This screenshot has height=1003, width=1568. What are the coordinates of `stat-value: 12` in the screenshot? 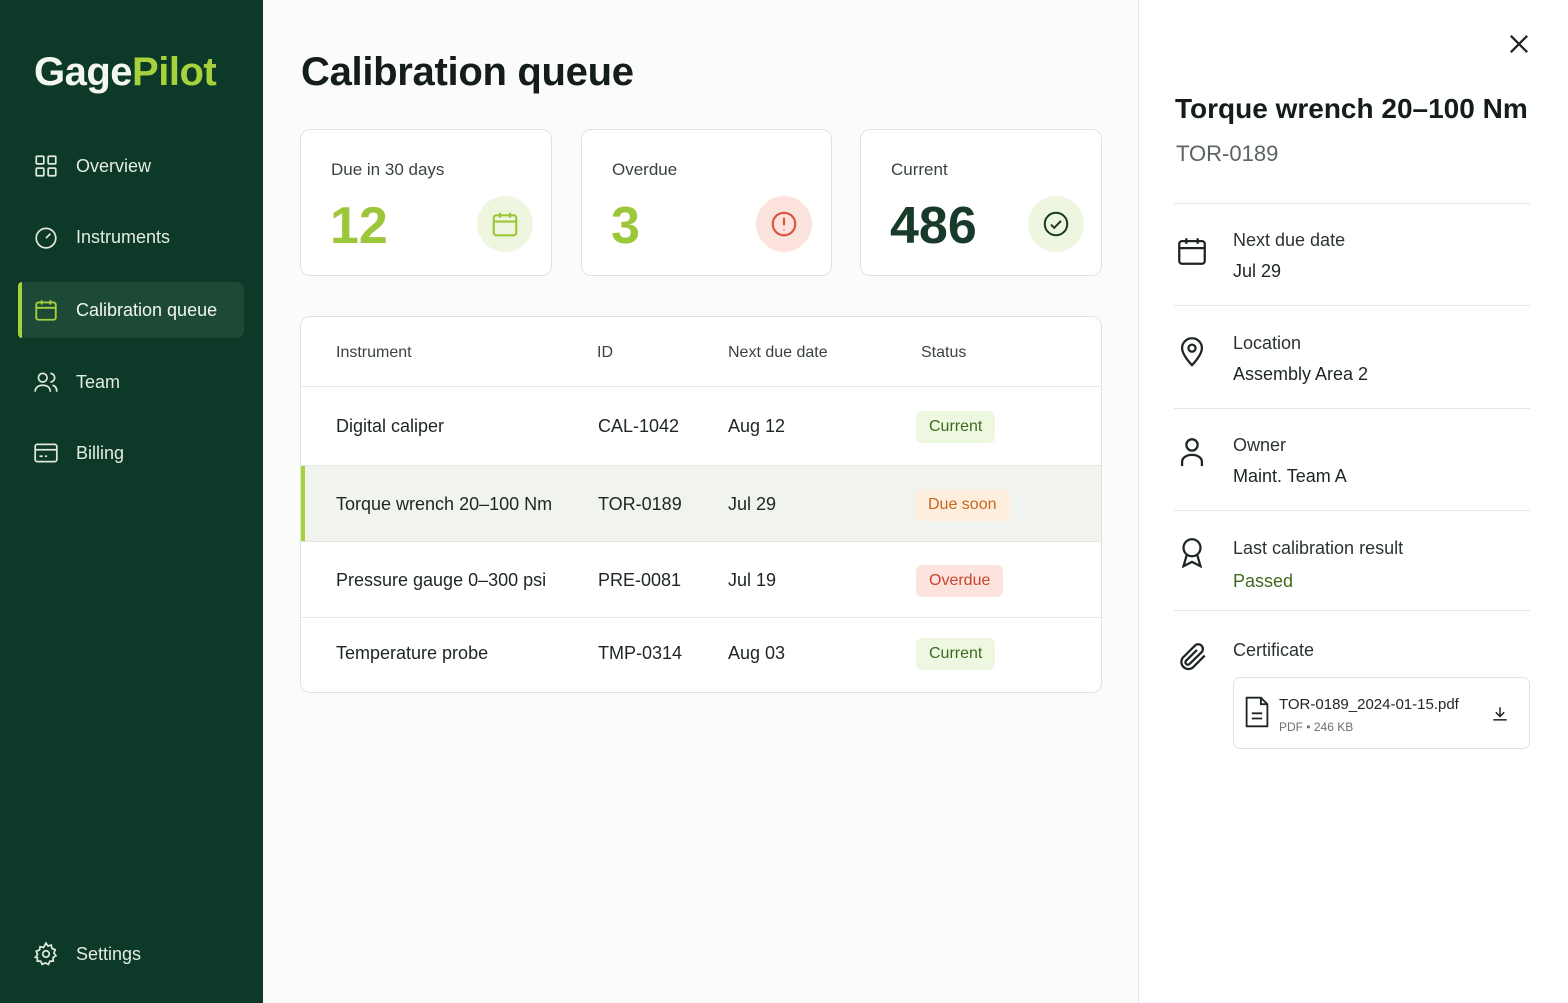 It's located at (359, 226).